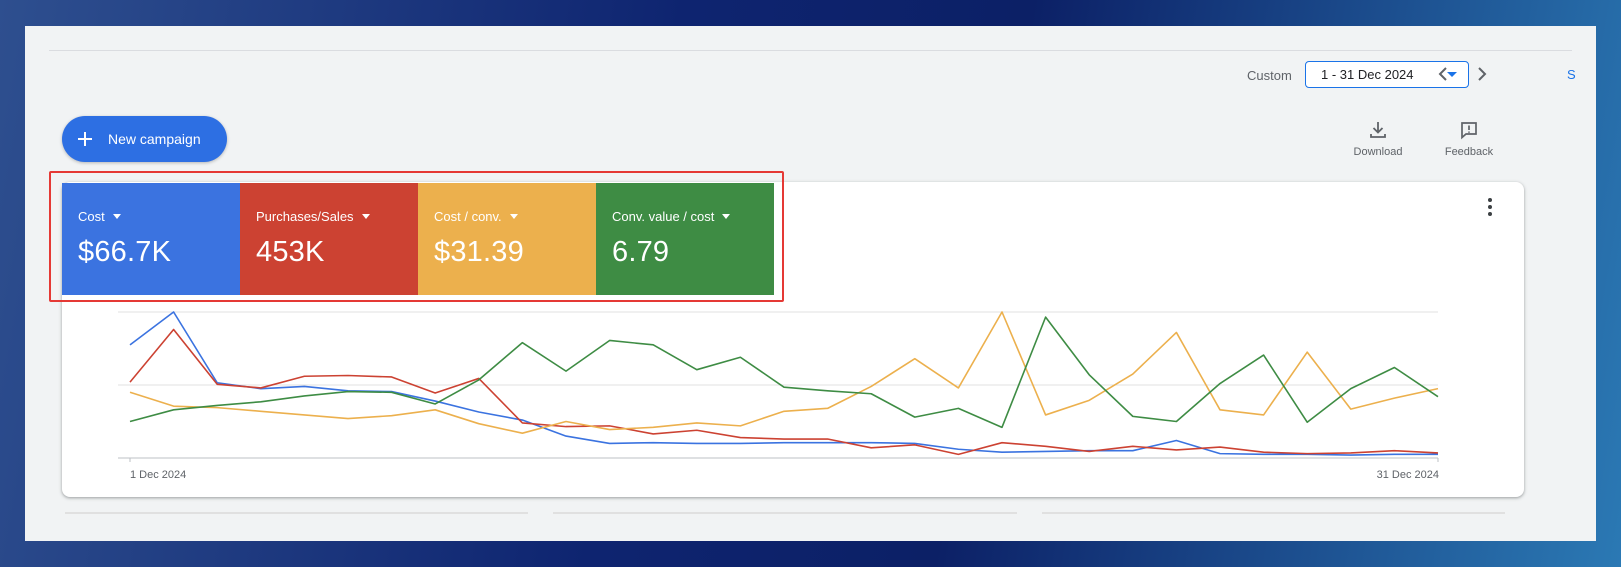 This screenshot has width=1621, height=567. What do you see at coordinates (1378, 130) in the screenshot?
I see `download-icon` at bounding box center [1378, 130].